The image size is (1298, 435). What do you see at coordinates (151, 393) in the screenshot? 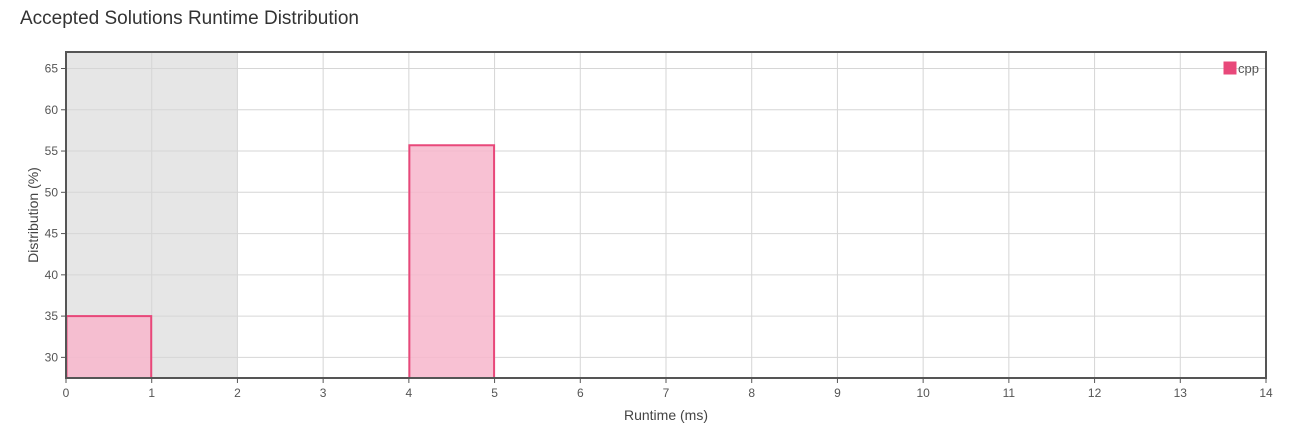
I see `x-tick-label: 1` at bounding box center [151, 393].